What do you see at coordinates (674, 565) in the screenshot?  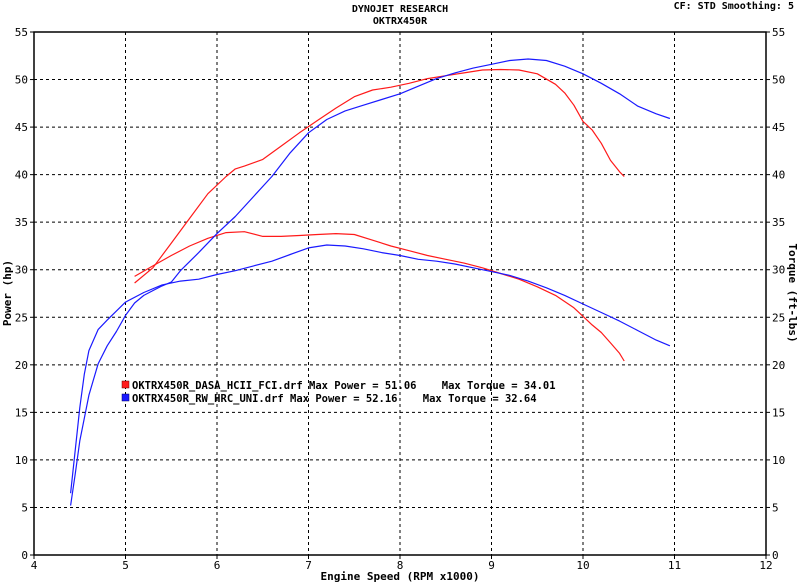 I see `x-tick-label: 11` at bounding box center [674, 565].